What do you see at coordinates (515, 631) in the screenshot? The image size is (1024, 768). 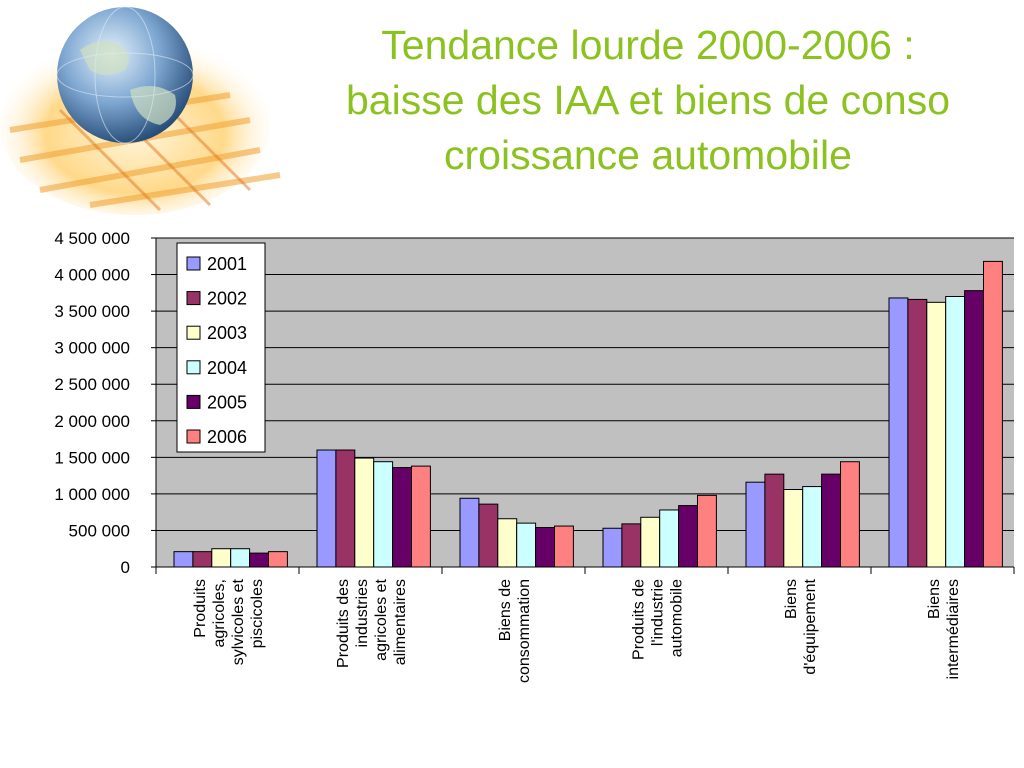 I see `x-category-label: Biens de consommation` at bounding box center [515, 631].